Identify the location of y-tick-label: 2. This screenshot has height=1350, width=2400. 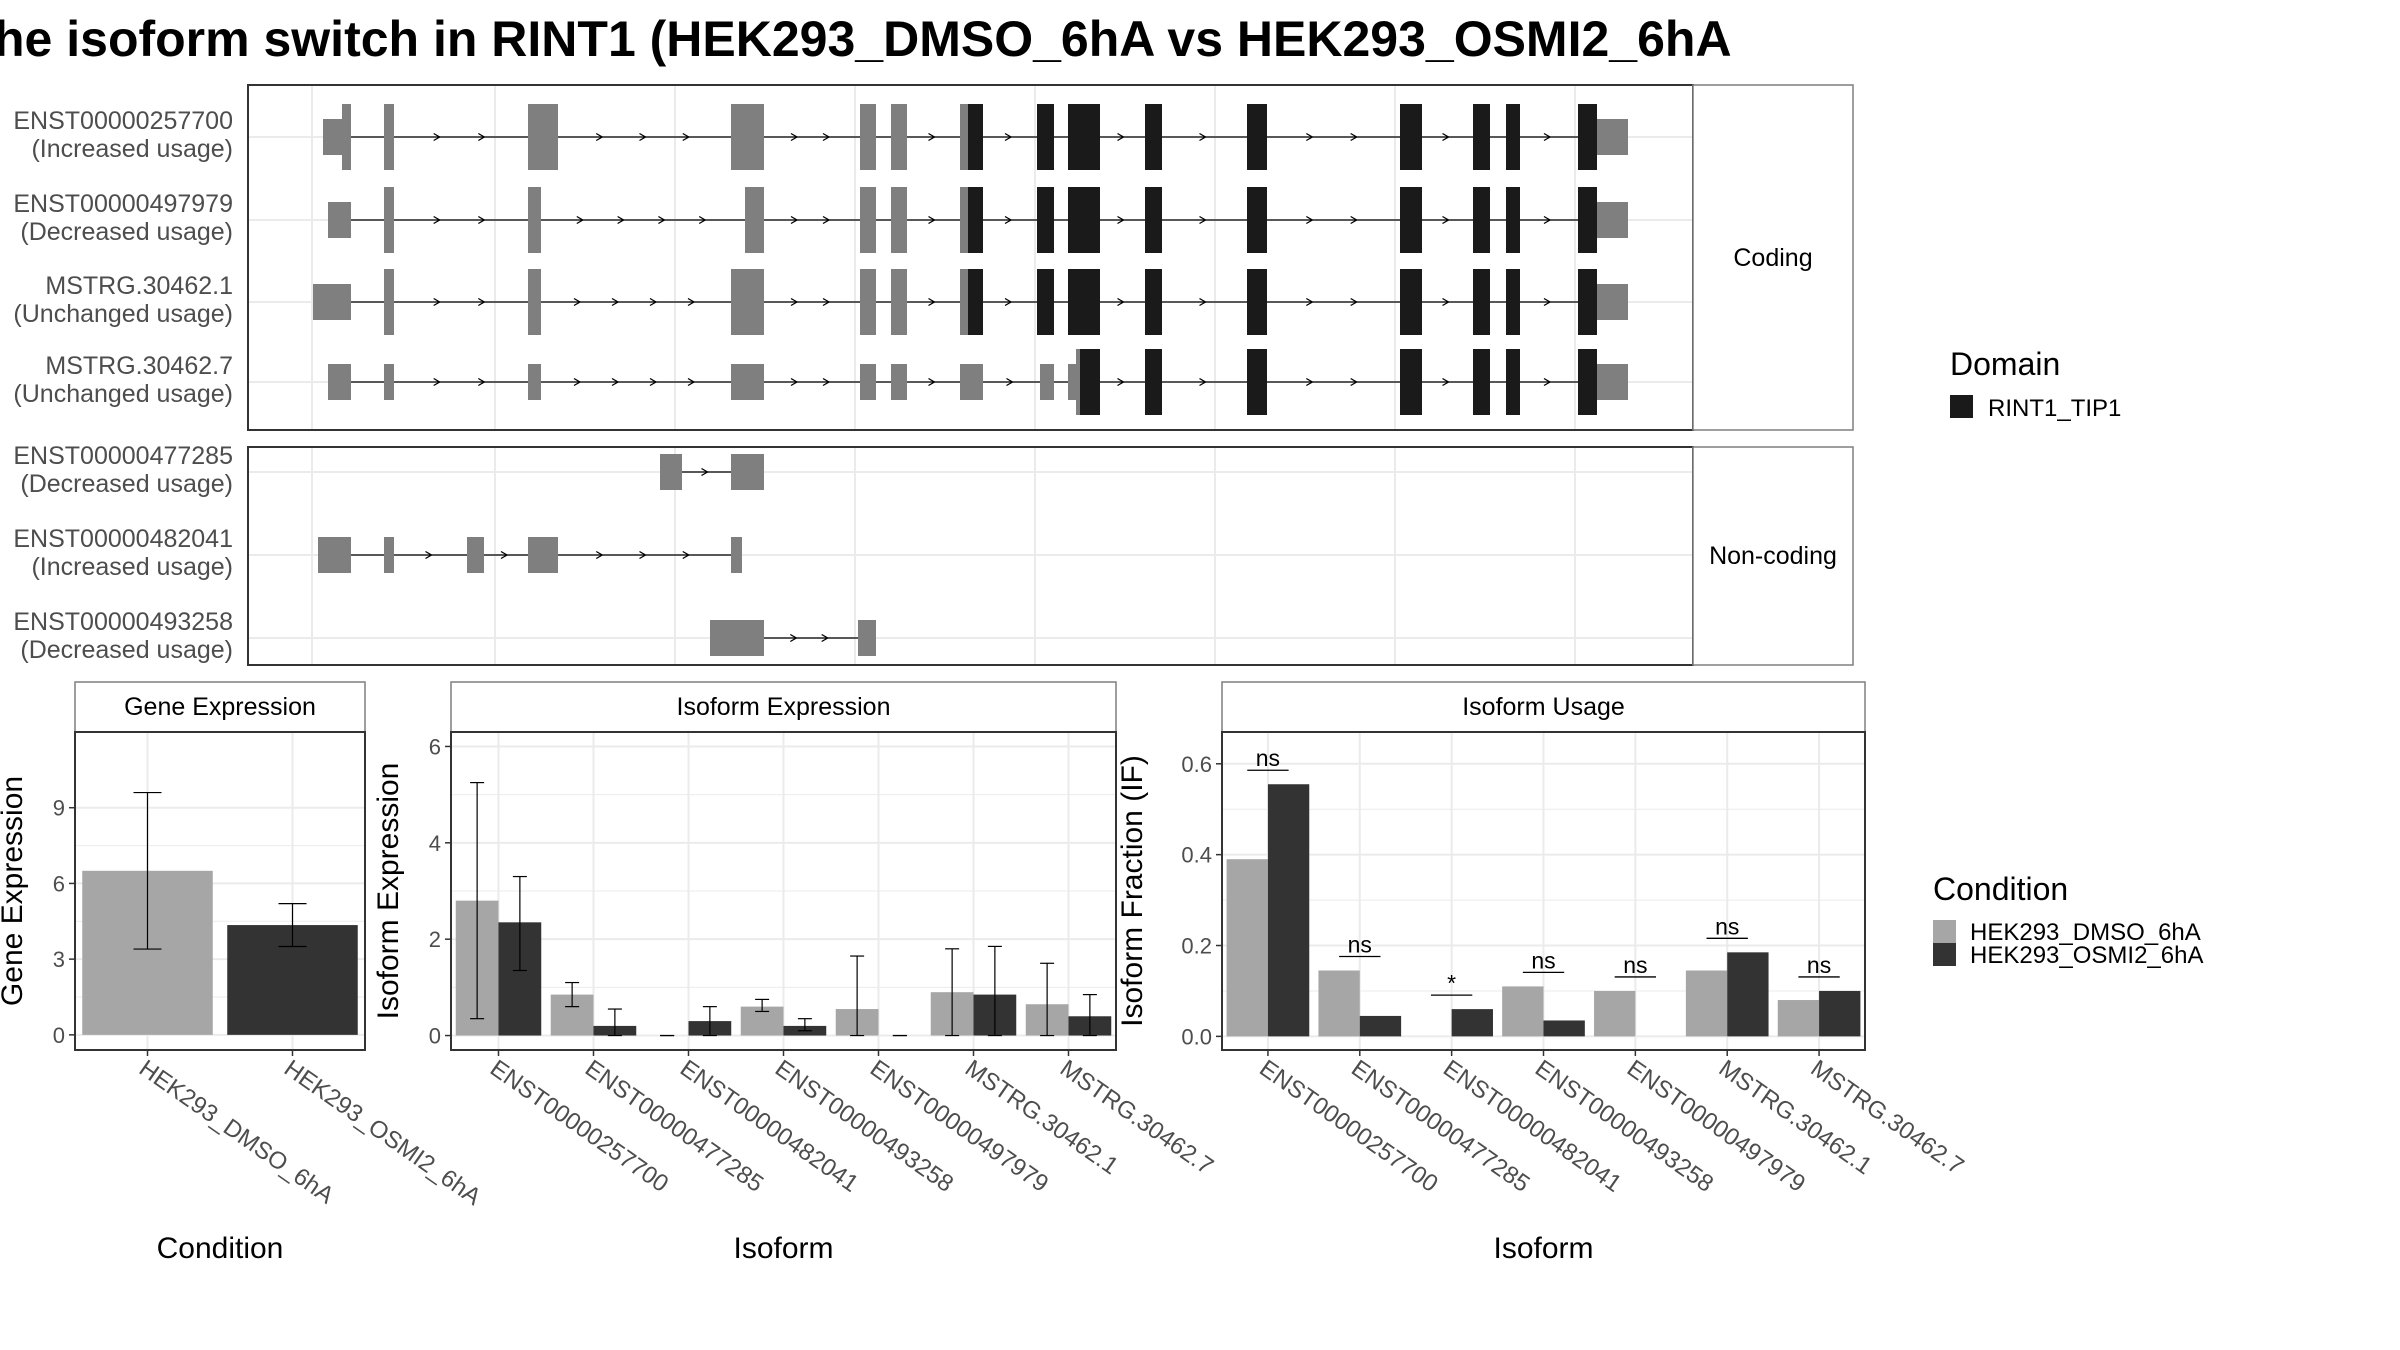
(435, 939).